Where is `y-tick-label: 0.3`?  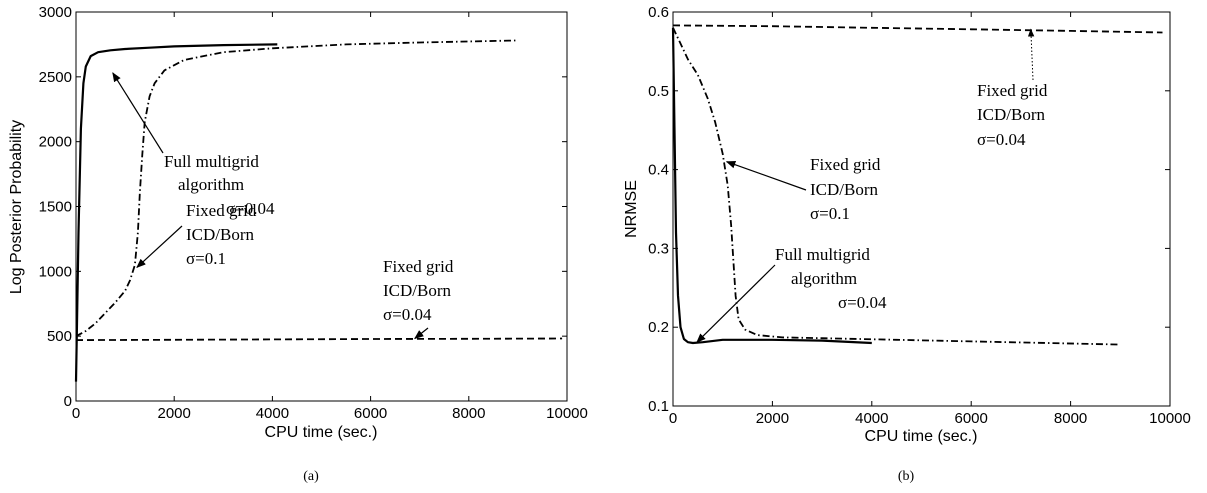 y-tick-label: 0.3 is located at coordinates (658, 248).